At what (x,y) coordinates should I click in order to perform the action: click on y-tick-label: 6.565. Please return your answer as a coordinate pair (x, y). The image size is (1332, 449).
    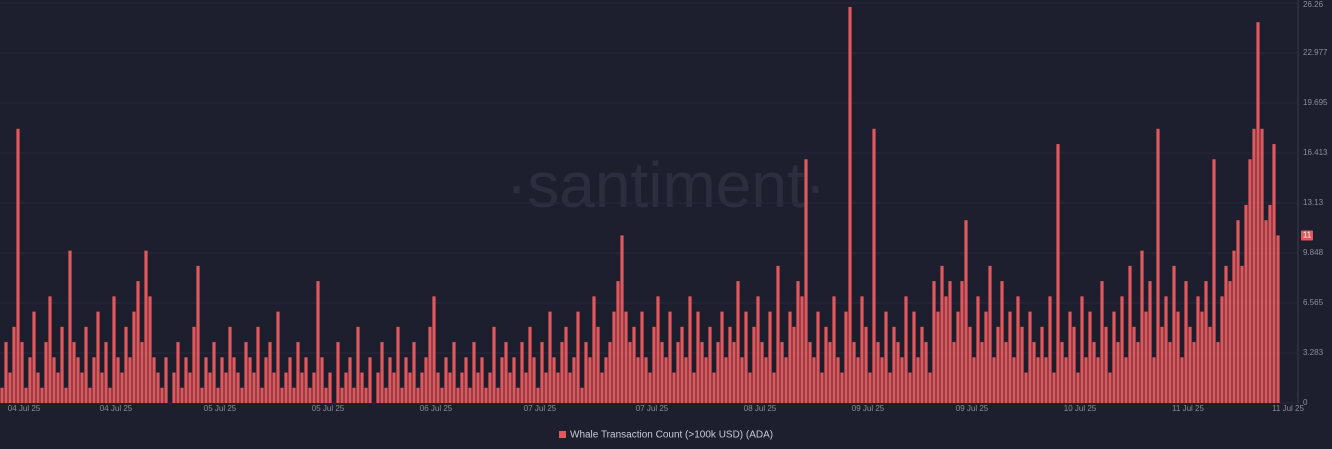
    Looking at the image, I should click on (1313, 302).